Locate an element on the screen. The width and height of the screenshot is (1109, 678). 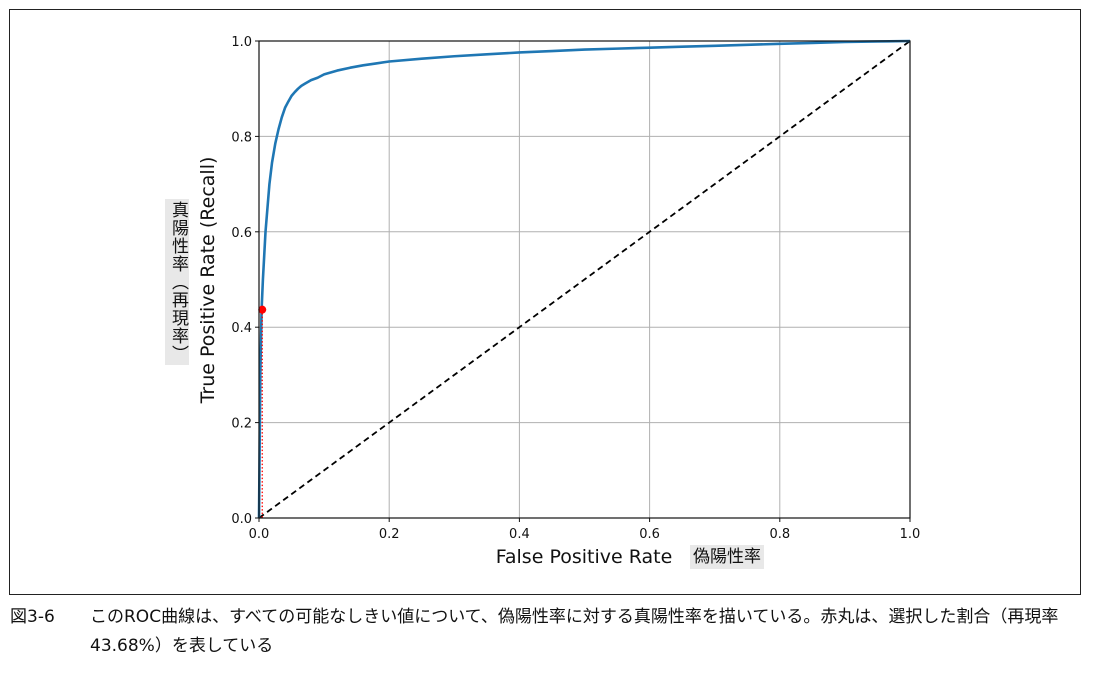
y-tick-label: 0.8 is located at coordinates (241, 137).